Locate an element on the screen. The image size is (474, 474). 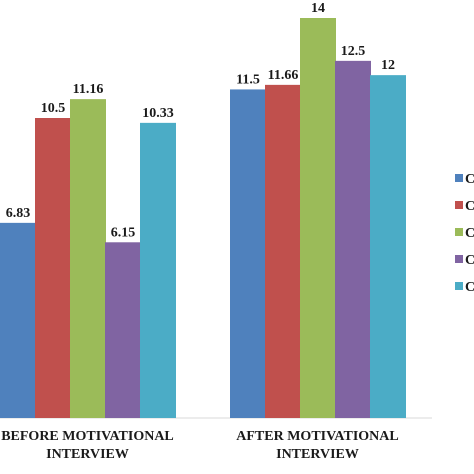
legend-label-3: C is located at coordinates (469, 233).